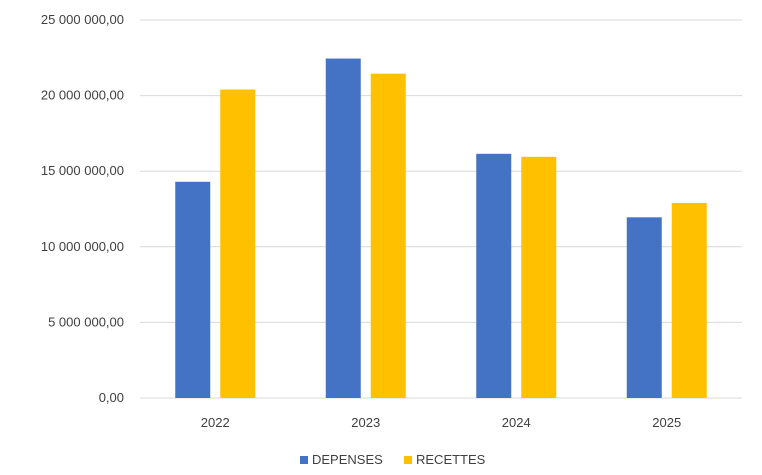 Image resolution: width=762 pixels, height=475 pixels. What do you see at coordinates (82, 95) in the screenshot?
I see `y-tick-label: 20 000 000,00` at bounding box center [82, 95].